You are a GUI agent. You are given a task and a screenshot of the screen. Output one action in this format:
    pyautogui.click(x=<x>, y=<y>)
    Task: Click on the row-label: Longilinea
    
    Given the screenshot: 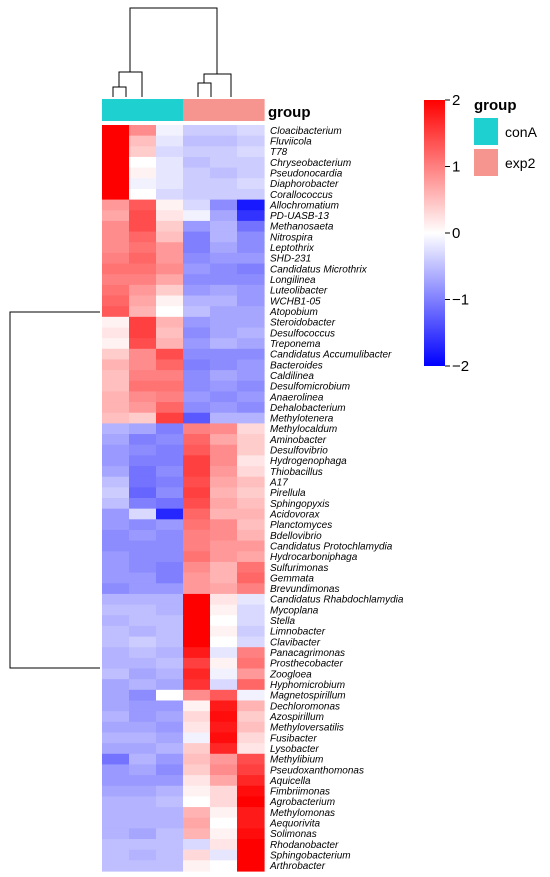 What is the action you would take?
    pyautogui.click(x=293, y=280)
    